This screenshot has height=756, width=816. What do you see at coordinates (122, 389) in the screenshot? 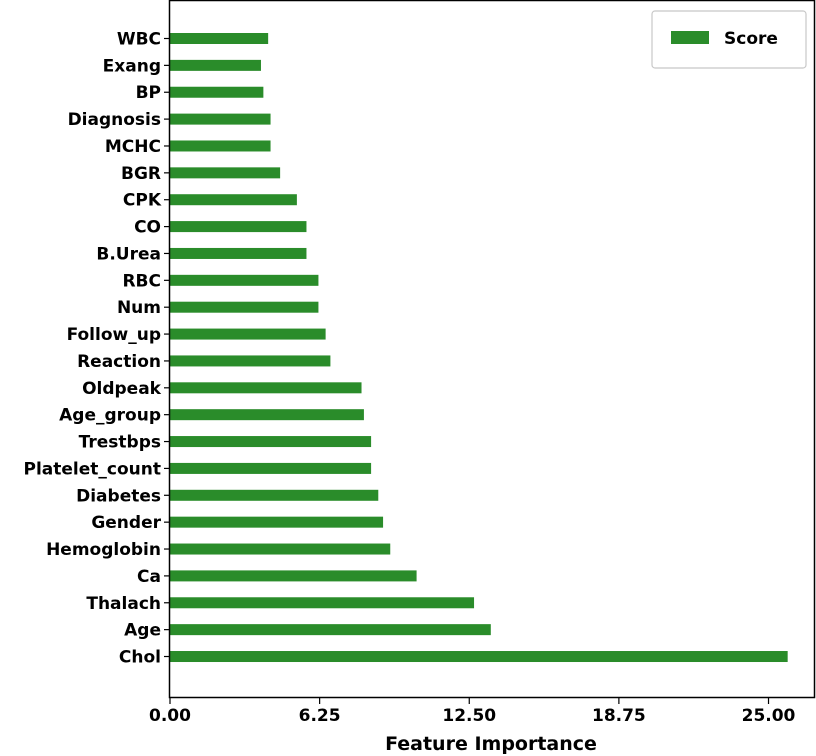
I see `y-tick-label: Oldpeak` at bounding box center [122, 389].